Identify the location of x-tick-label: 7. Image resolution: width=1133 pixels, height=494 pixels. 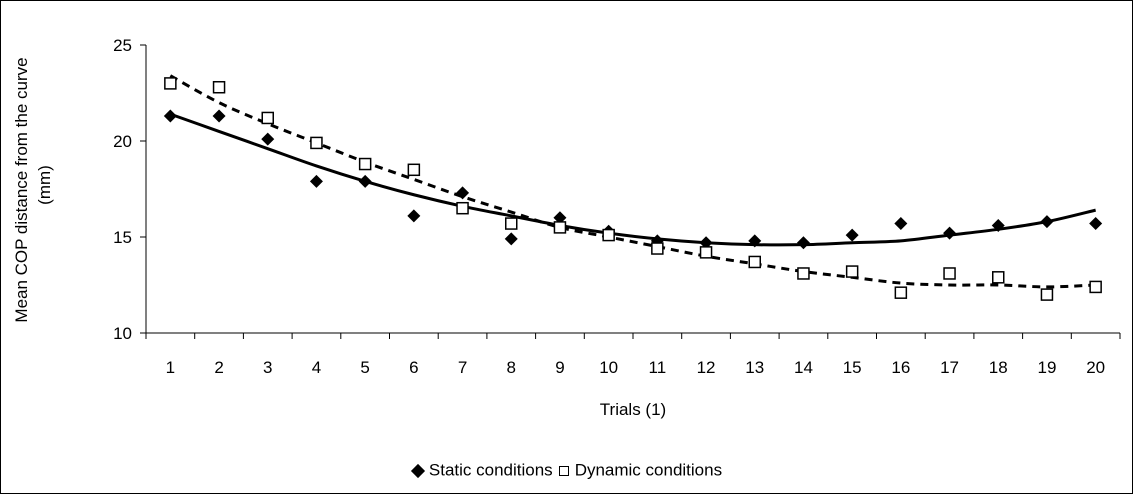
(462, 367).